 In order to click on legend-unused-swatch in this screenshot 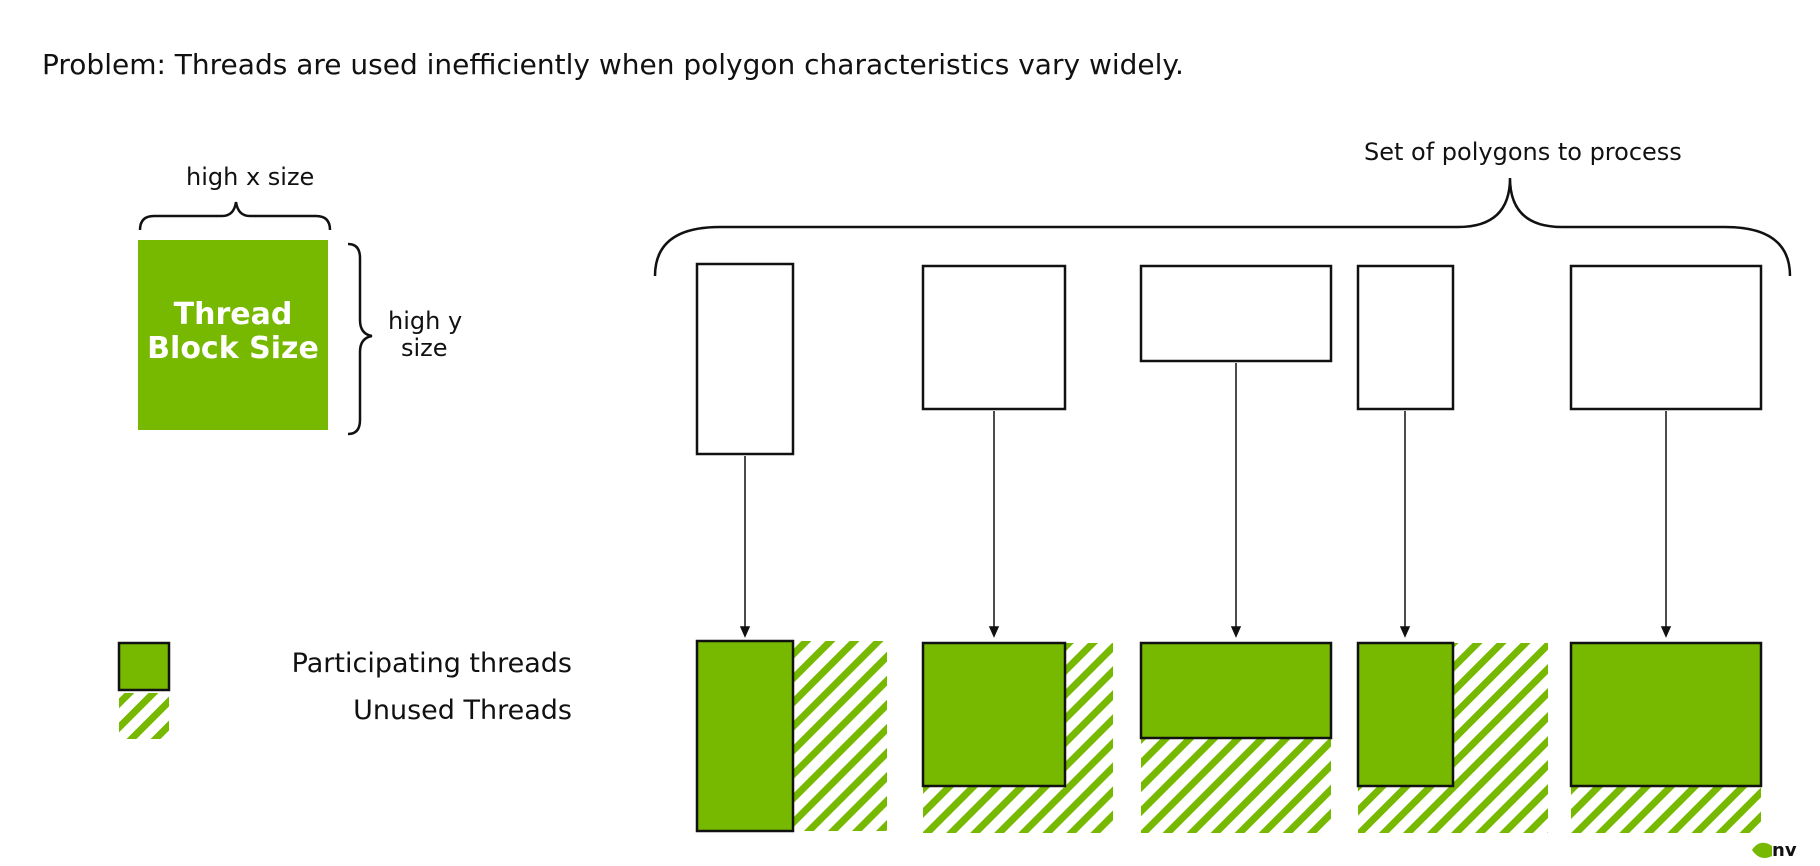, I will do `click(144, 716)`.